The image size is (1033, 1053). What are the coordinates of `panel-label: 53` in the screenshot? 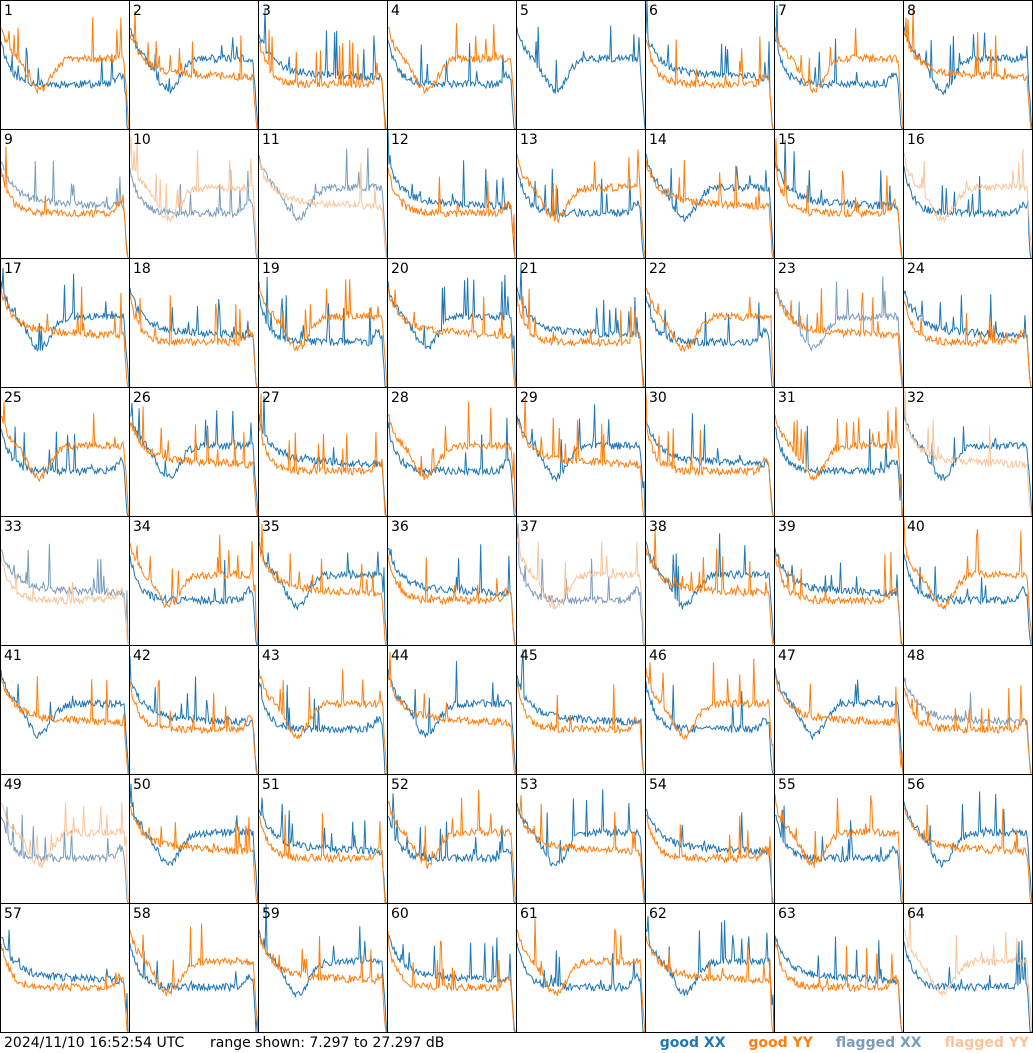 It's located at (529, 785).